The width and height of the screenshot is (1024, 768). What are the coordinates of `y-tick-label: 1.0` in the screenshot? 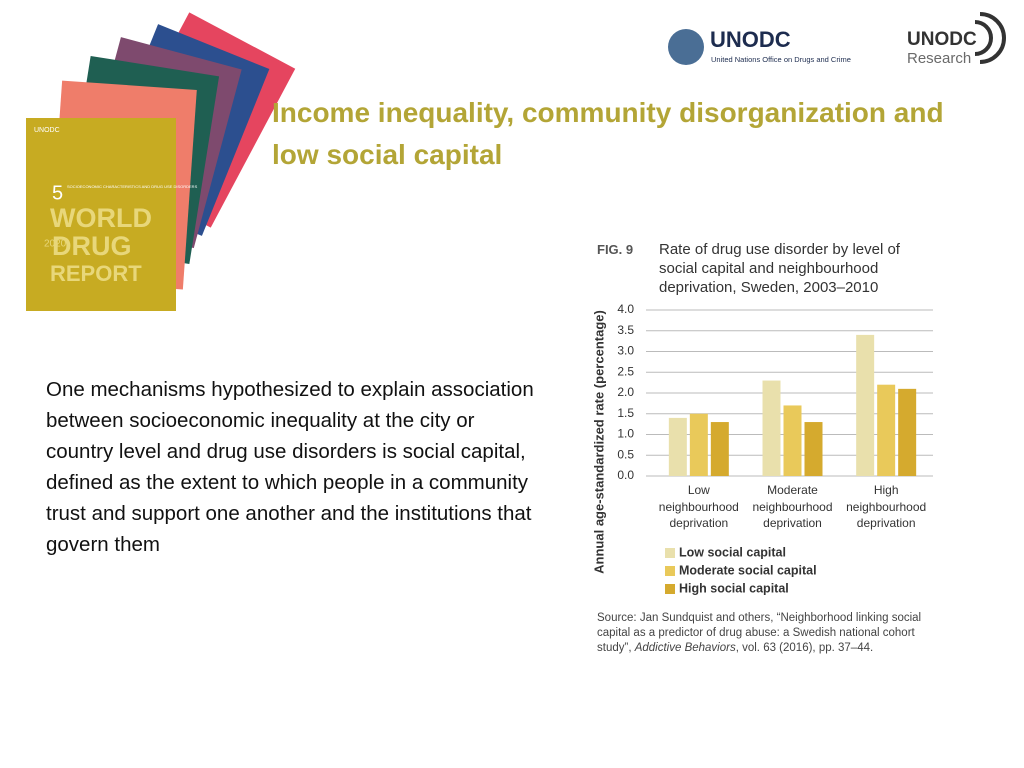 It's located at (625, 434).